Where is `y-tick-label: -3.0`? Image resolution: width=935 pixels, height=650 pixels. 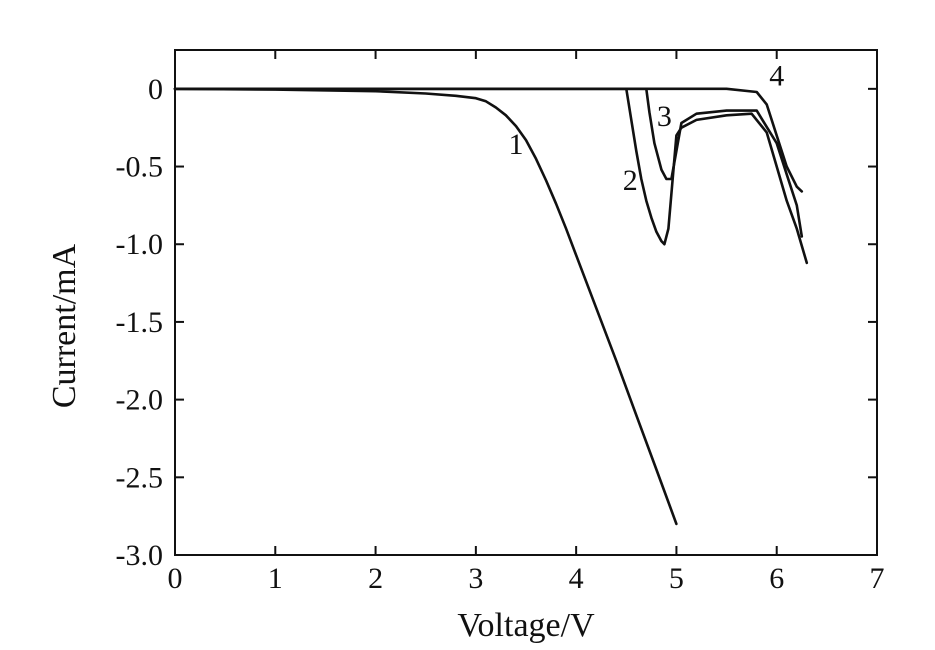
y-tick-label: -3.0 is located at coordinates (140, 555).